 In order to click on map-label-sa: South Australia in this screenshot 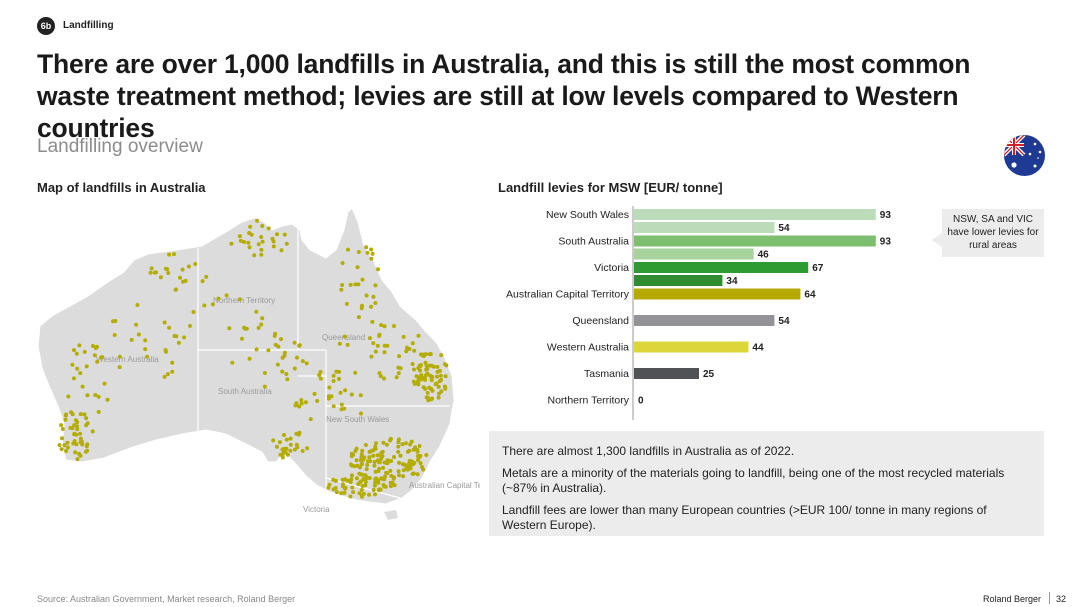, I will do `click(245, 391)`.